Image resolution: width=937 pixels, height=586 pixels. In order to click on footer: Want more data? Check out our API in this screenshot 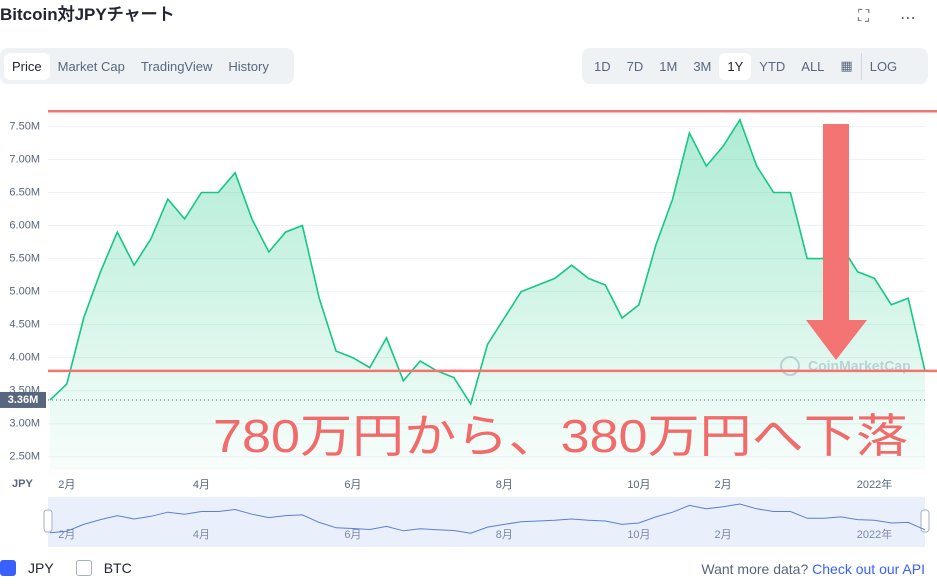, I will do `click(813, 569)`.